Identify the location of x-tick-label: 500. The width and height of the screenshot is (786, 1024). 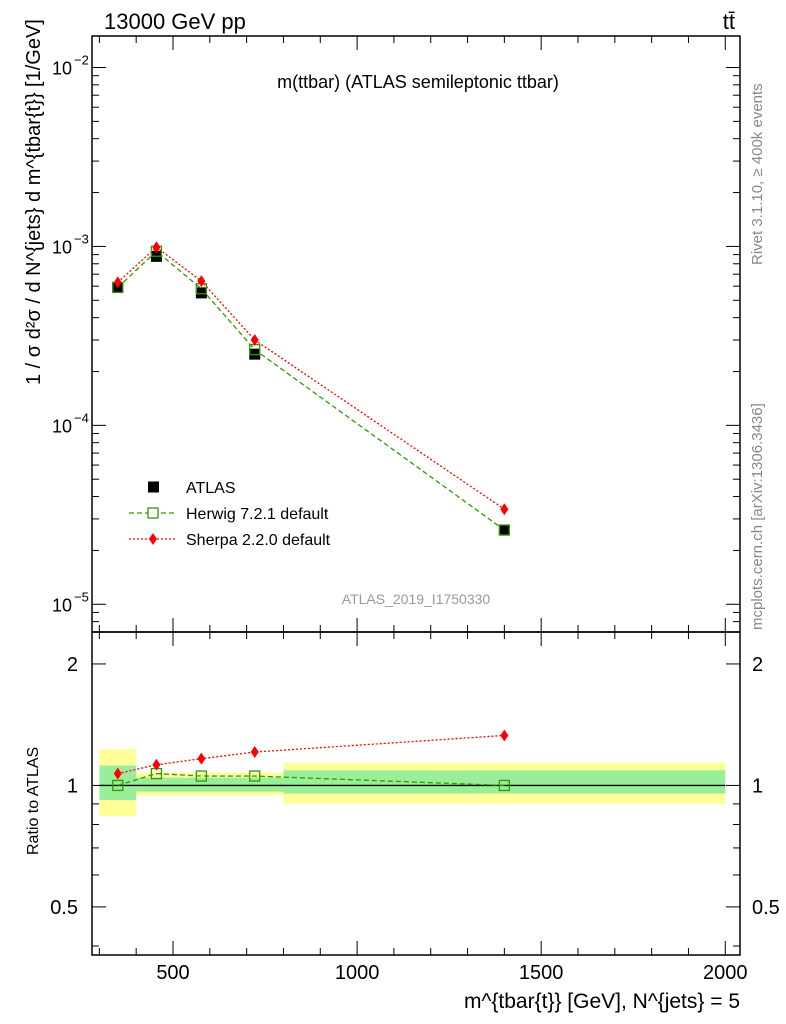
(172, 973).